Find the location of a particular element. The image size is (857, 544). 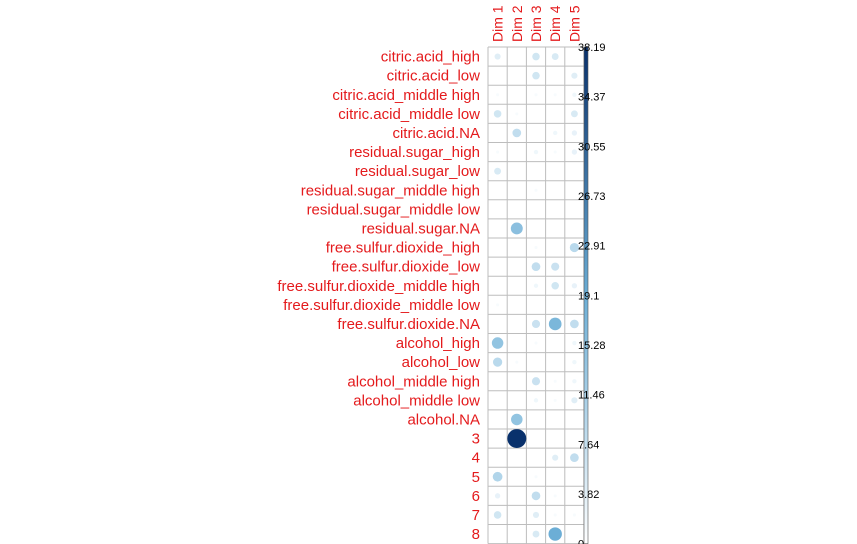

row-label: residual.sugar_high is located at coordinates (414, 152).